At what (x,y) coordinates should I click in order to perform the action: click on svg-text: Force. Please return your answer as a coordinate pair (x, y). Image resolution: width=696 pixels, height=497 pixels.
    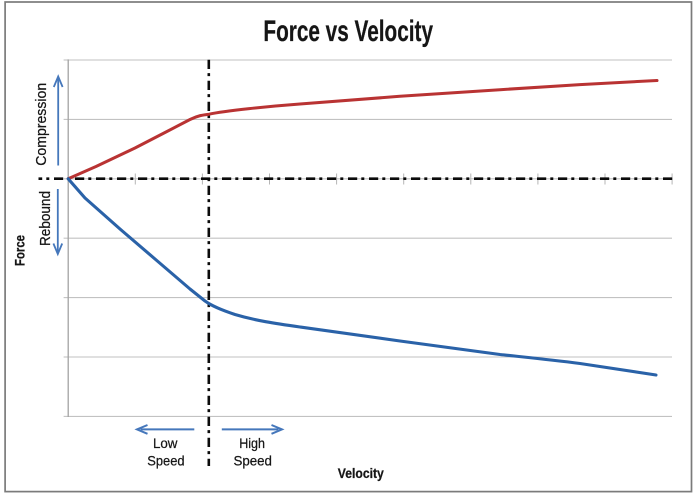
    Looking at the image, I should click on (20, 250).